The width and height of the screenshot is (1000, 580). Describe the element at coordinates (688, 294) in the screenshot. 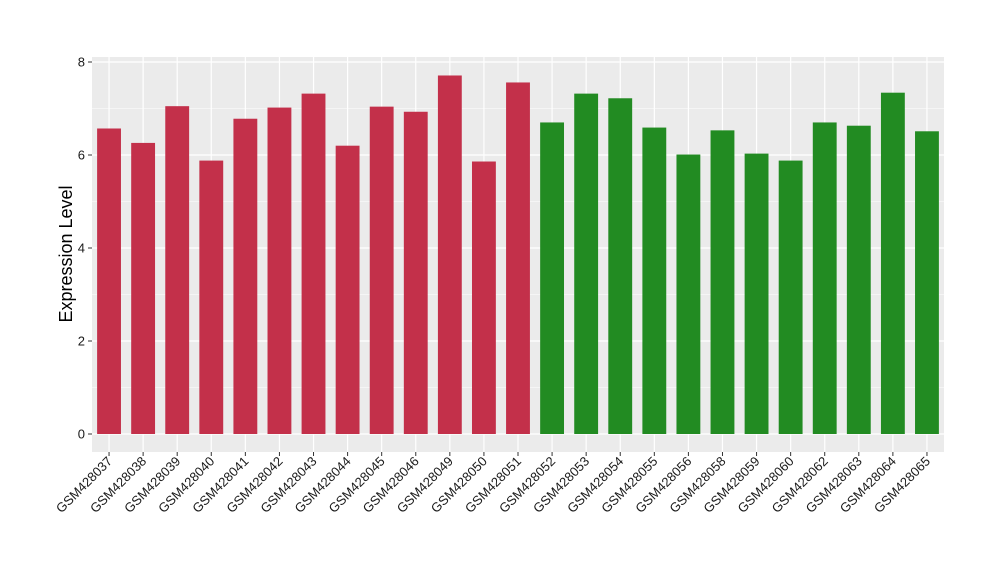

I see `bar-GSM428056` at that location.